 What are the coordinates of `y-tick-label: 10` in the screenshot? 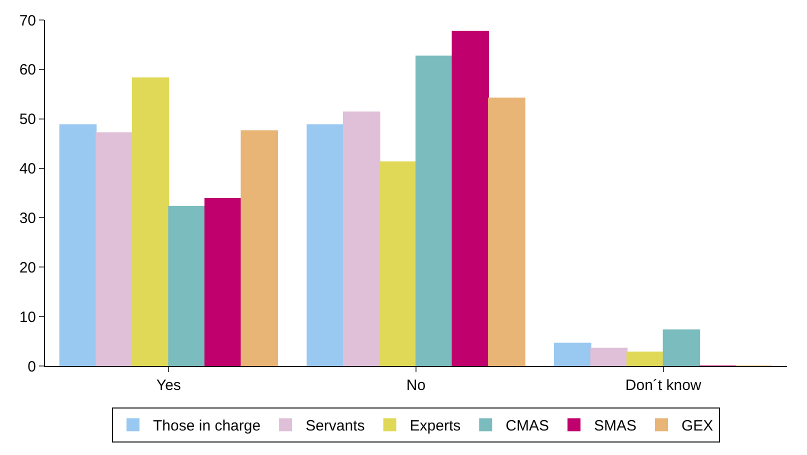 It's located at (27, 317).